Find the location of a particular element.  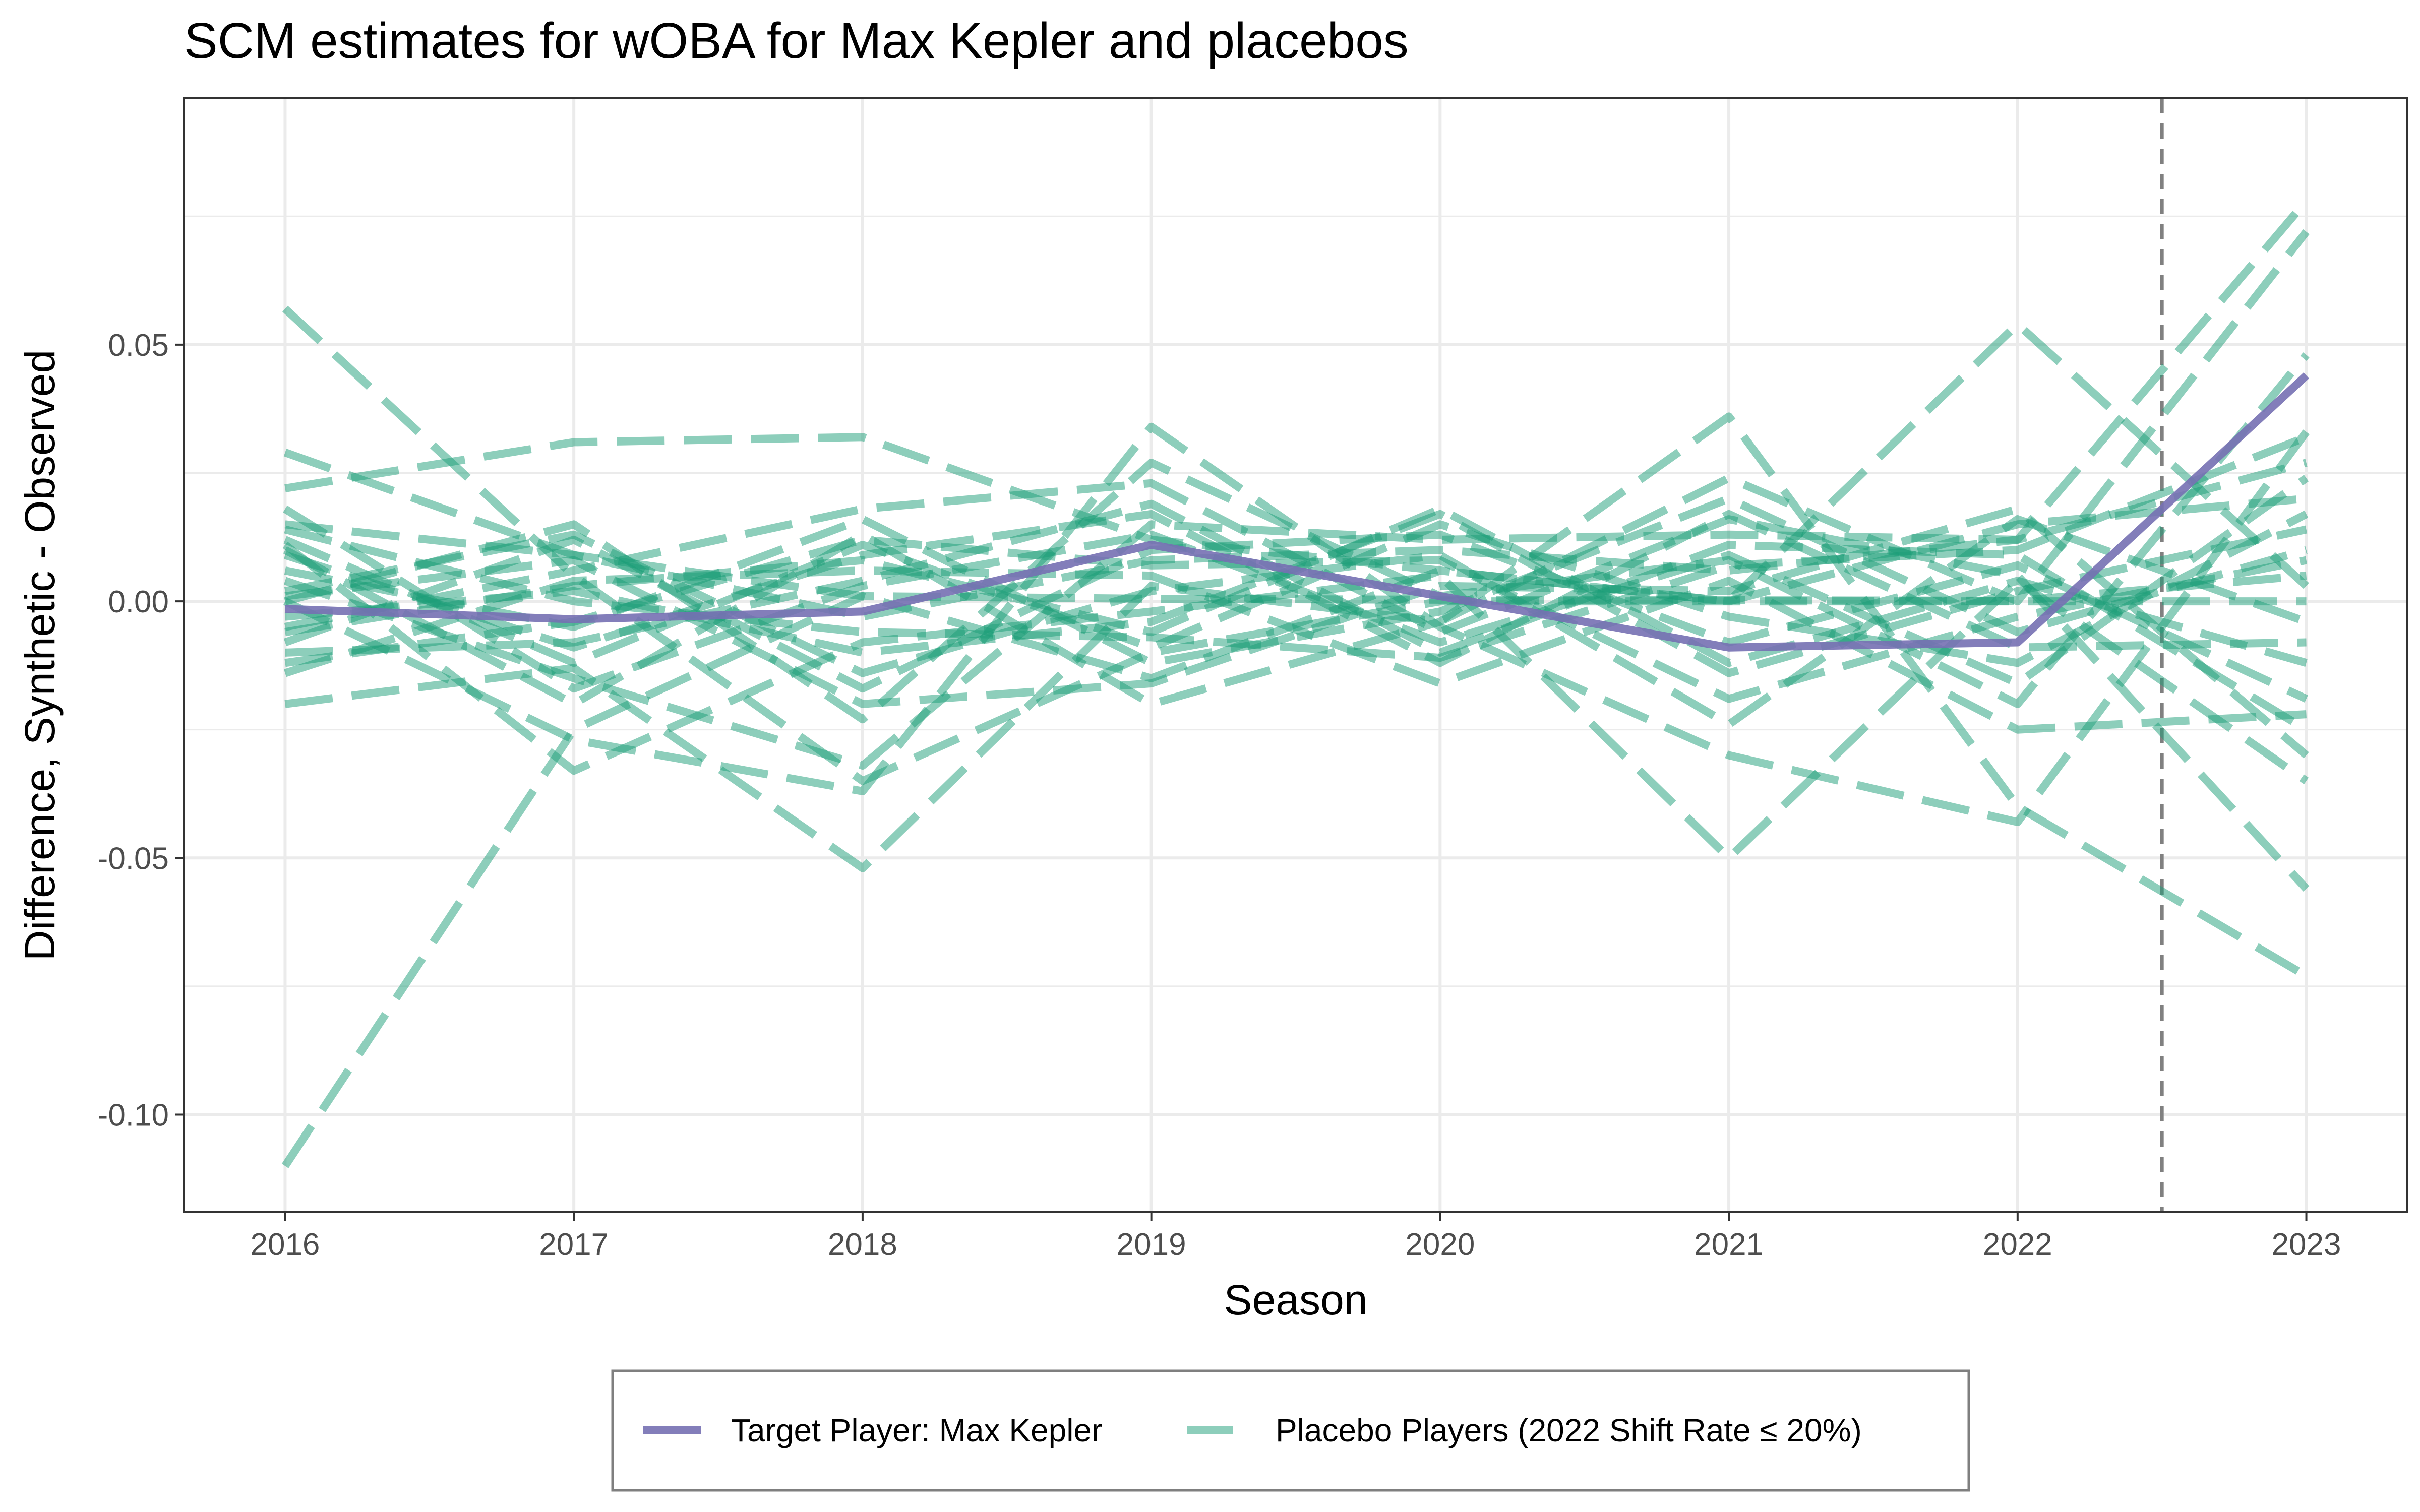

x-axis: 2016 2017 2018 2019 2020 2021 2022 2023 is located at coordinates (1295, 1237).